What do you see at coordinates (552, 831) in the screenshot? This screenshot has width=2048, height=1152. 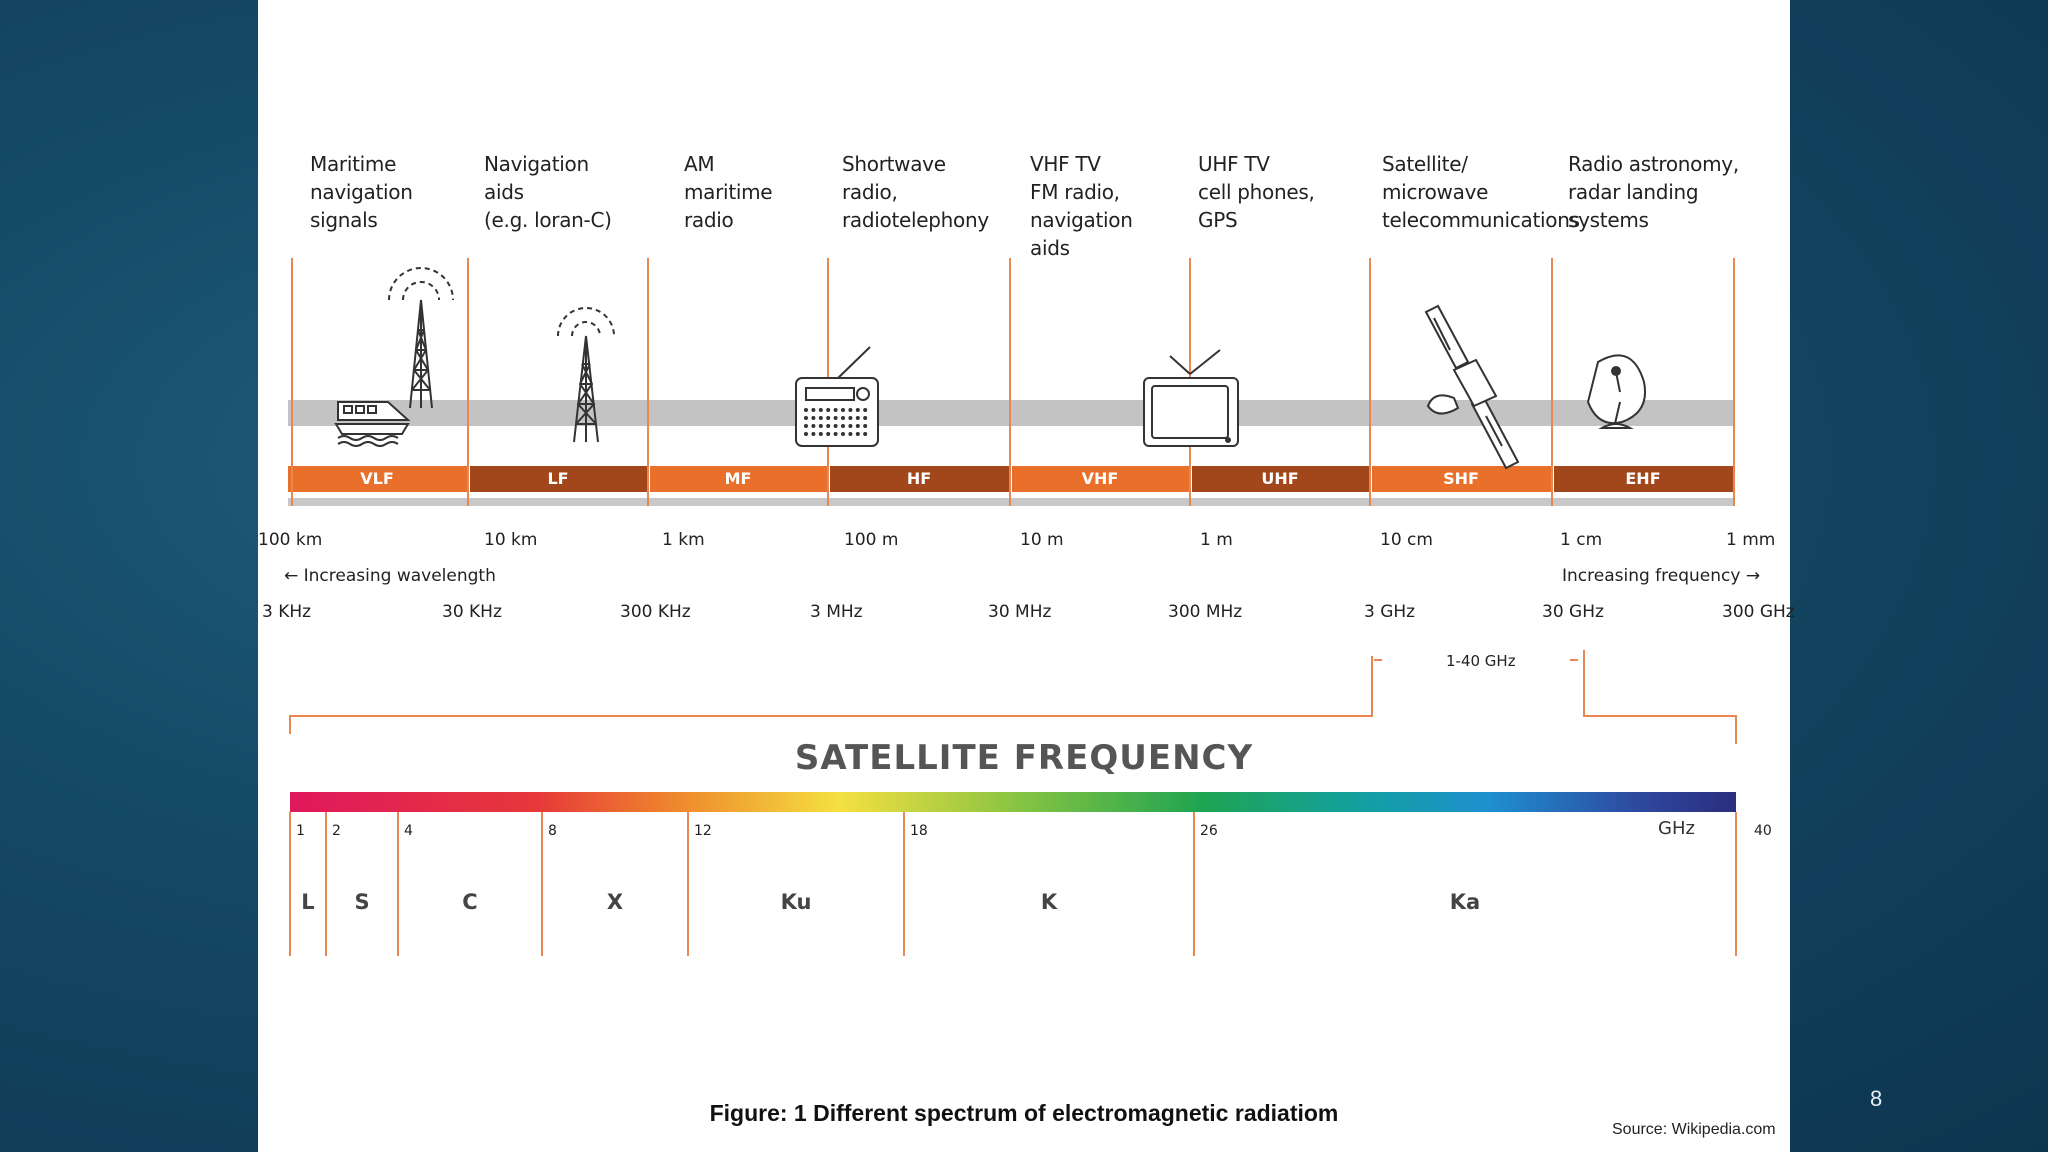 I see `ghz-tick-label: 8` at bounding box center [552, 831].